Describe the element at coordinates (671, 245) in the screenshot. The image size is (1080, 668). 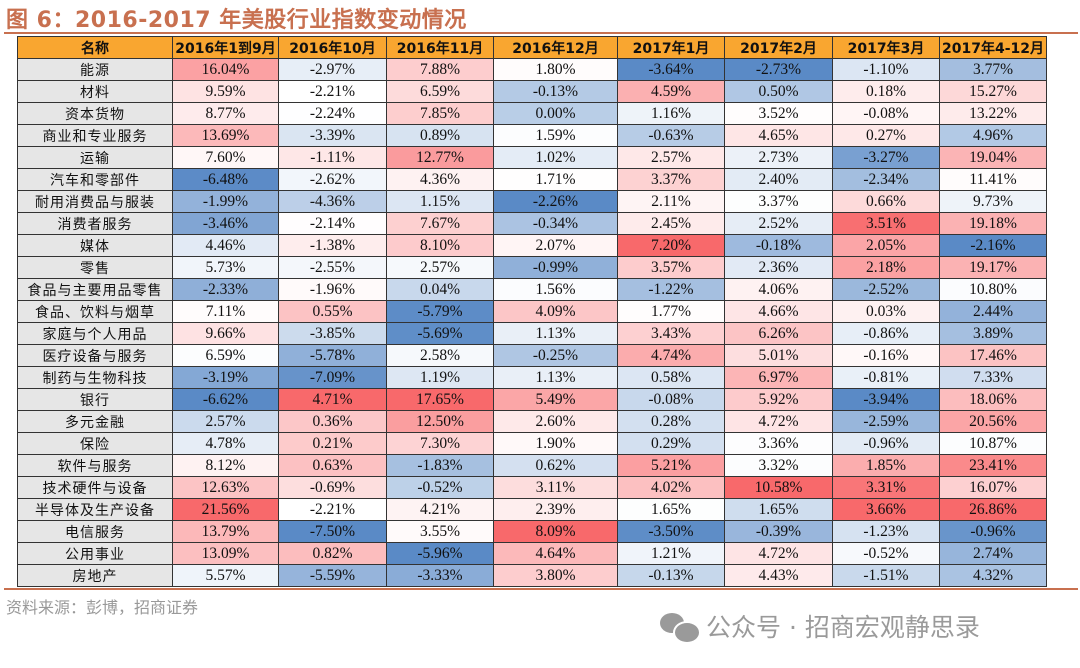
I see `value-cell: 7.20%` at that location.